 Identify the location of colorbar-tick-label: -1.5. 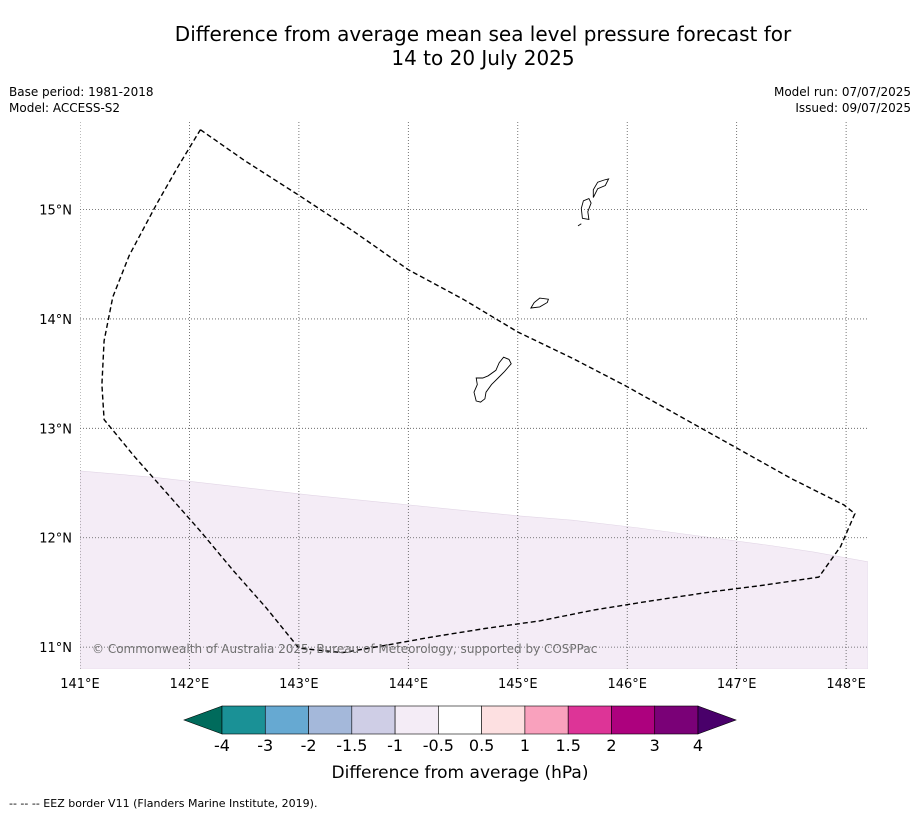
(351, 745).